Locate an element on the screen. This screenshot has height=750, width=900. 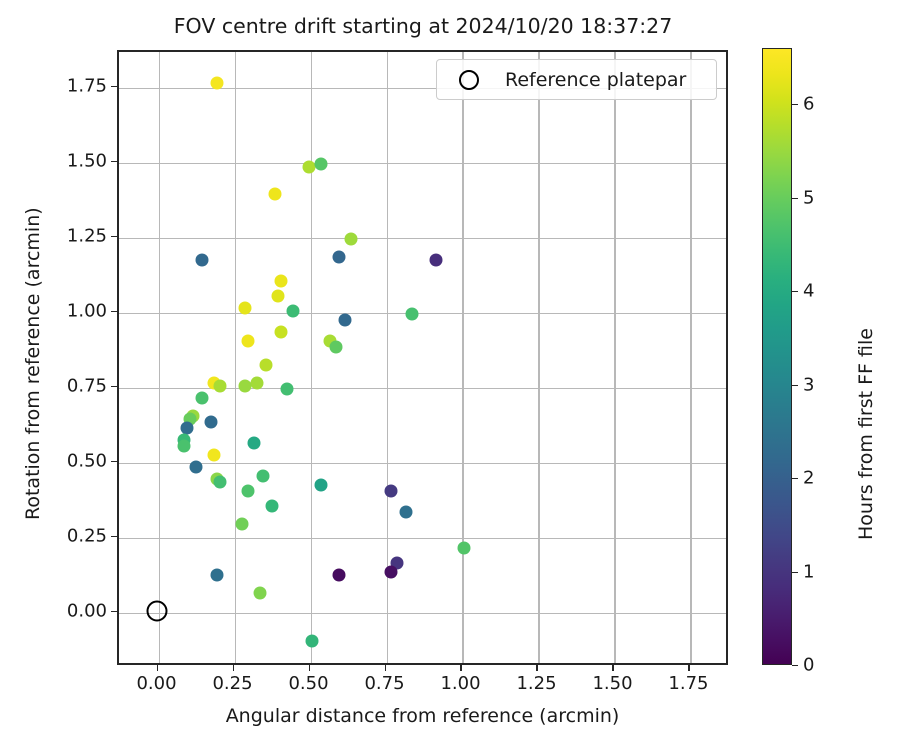
x-tick-label: 0.75 is located at coordinates (384, 683).